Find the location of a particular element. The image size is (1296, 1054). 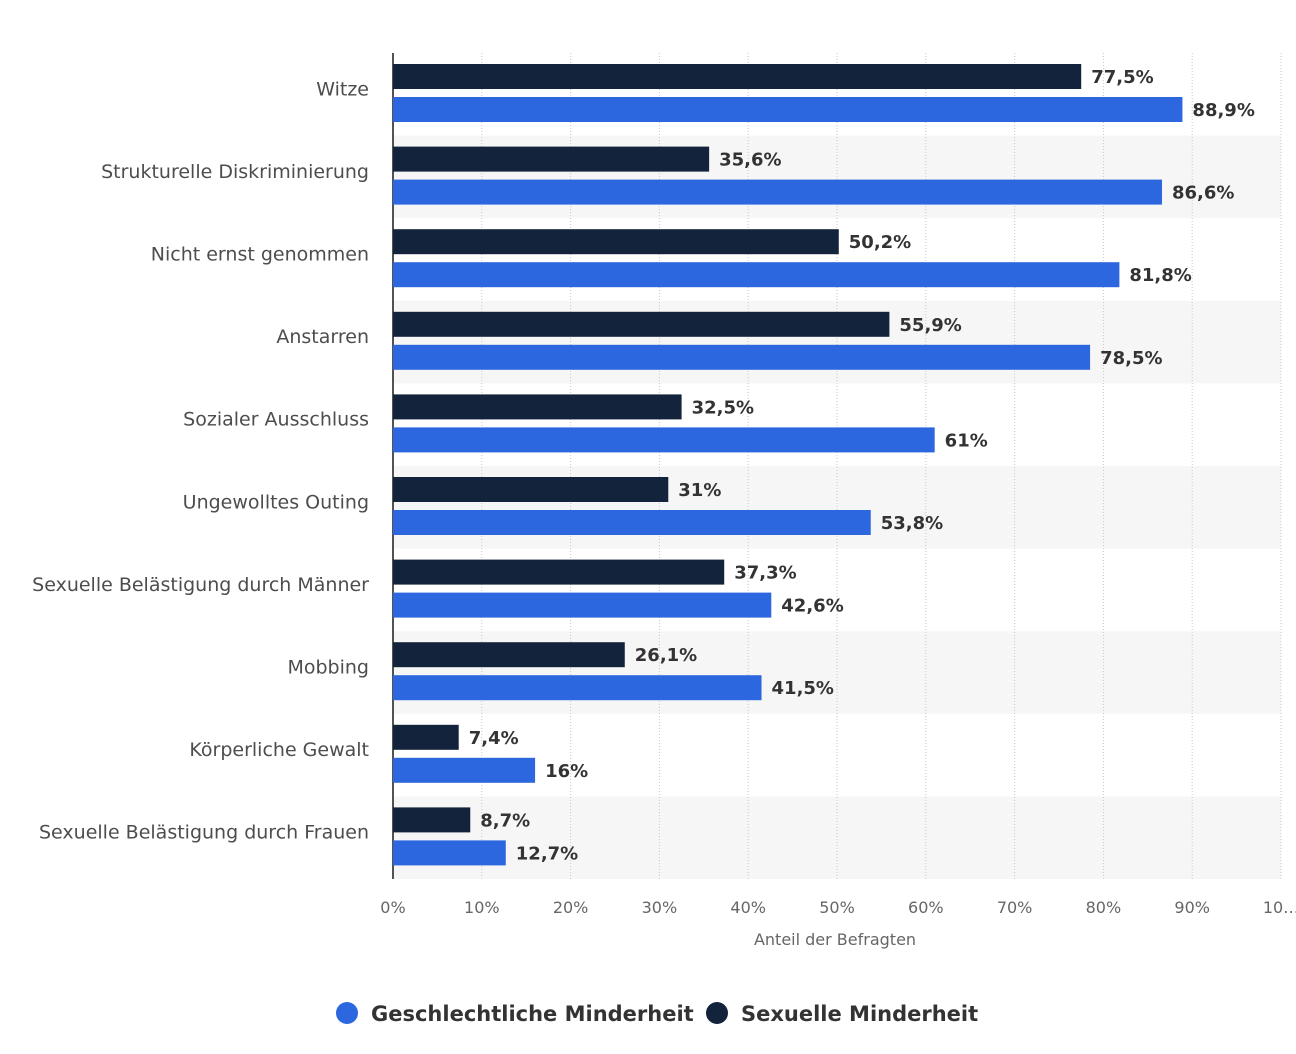

category-label: Witze is located at coordinates (342, 89).